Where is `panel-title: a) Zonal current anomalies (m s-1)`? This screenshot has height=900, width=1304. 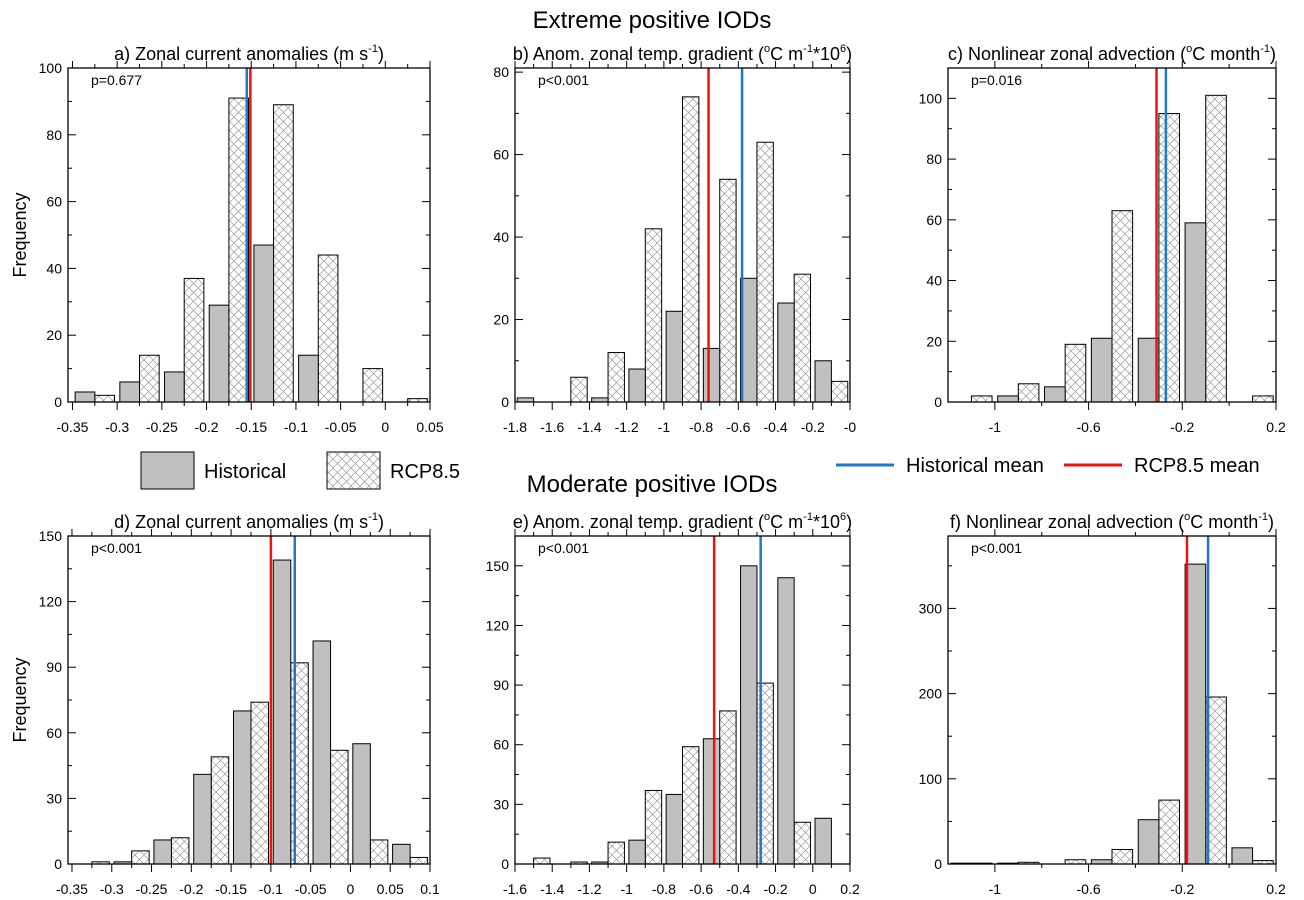
panel-title: a) Zonal current anomalies (m s-1) is located at coordinates (249, 53).